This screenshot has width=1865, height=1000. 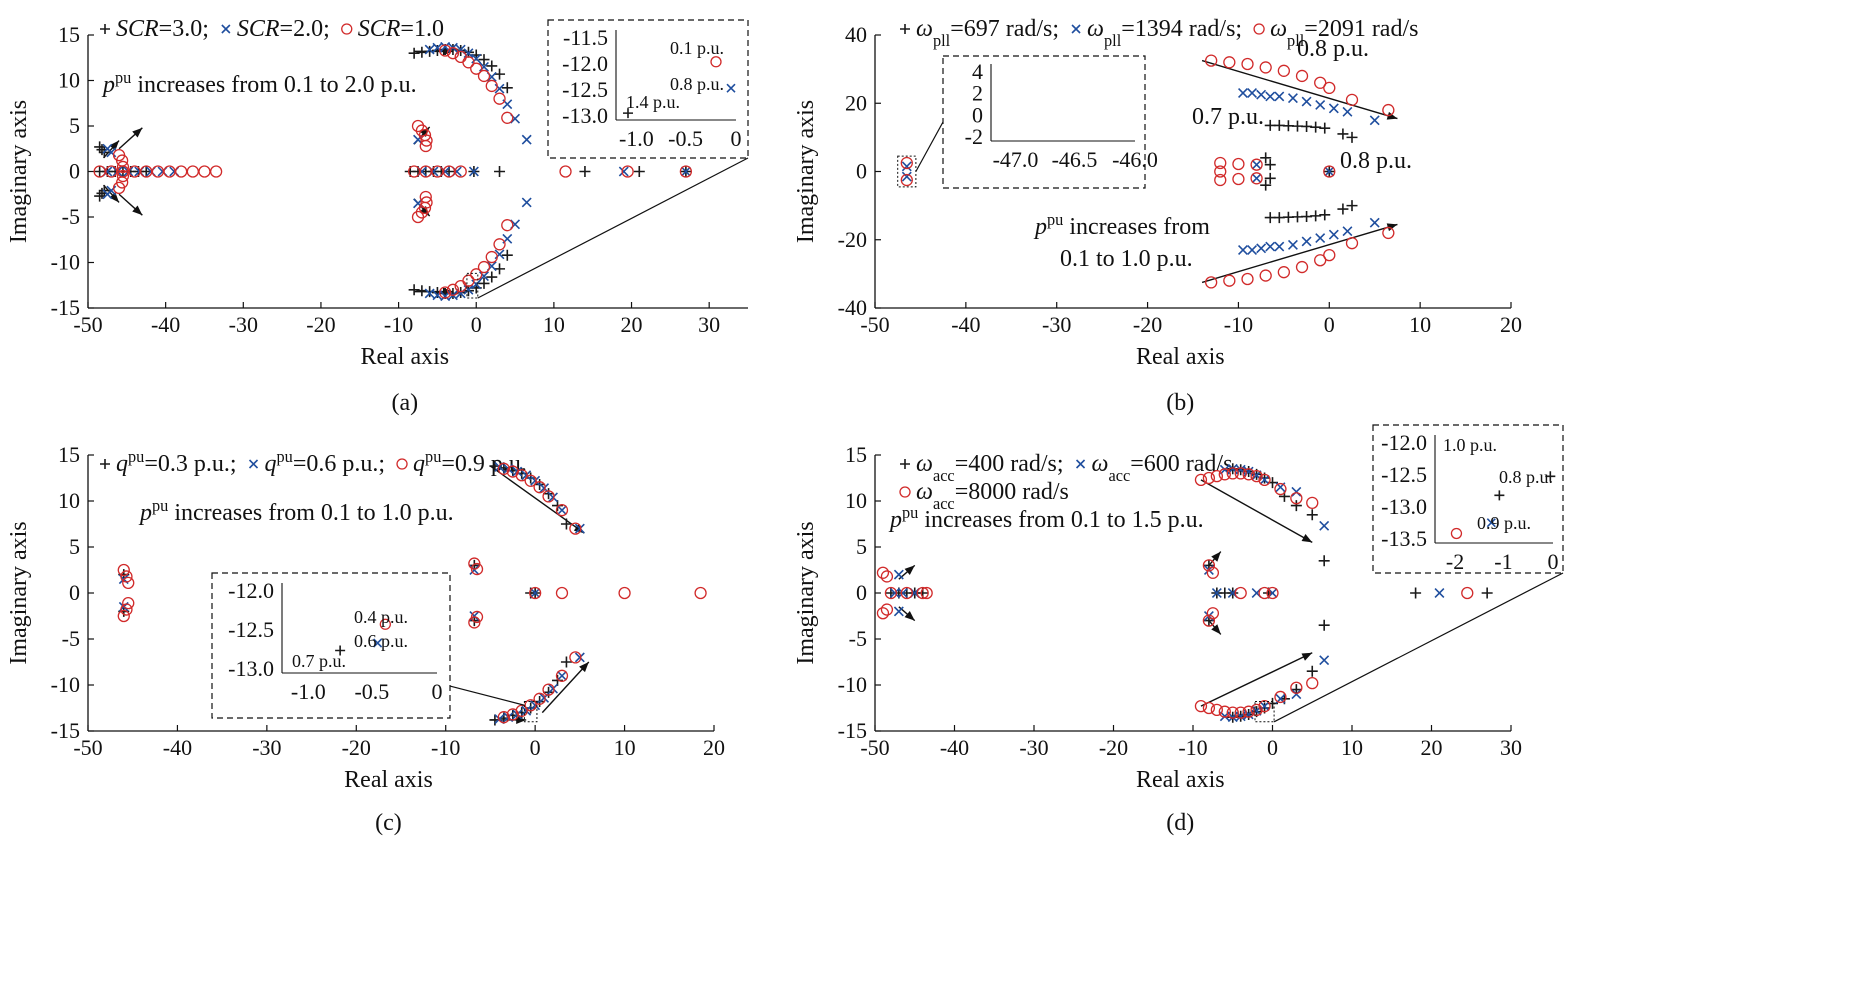 I want to click on inset-callout-label: 0.8 p.u., so click(x=1526, y=477).